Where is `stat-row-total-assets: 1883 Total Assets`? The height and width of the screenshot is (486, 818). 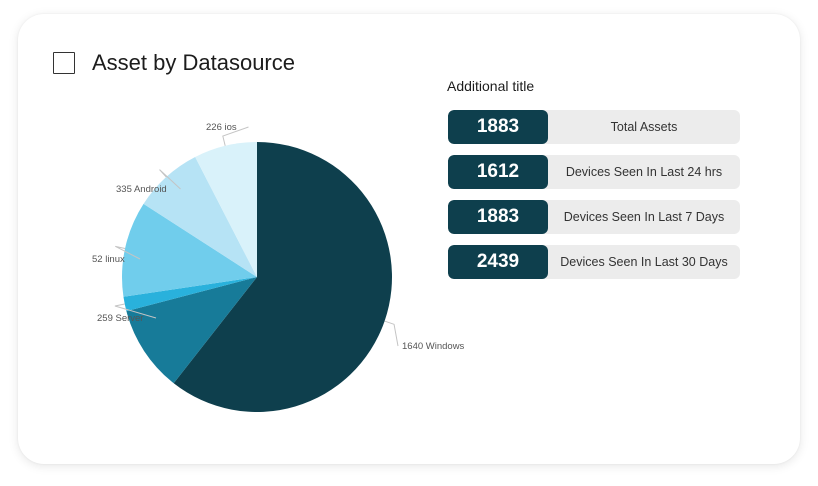
stat-row-total-assets: 1883 Total Assets is located at coordinates (594, 127).